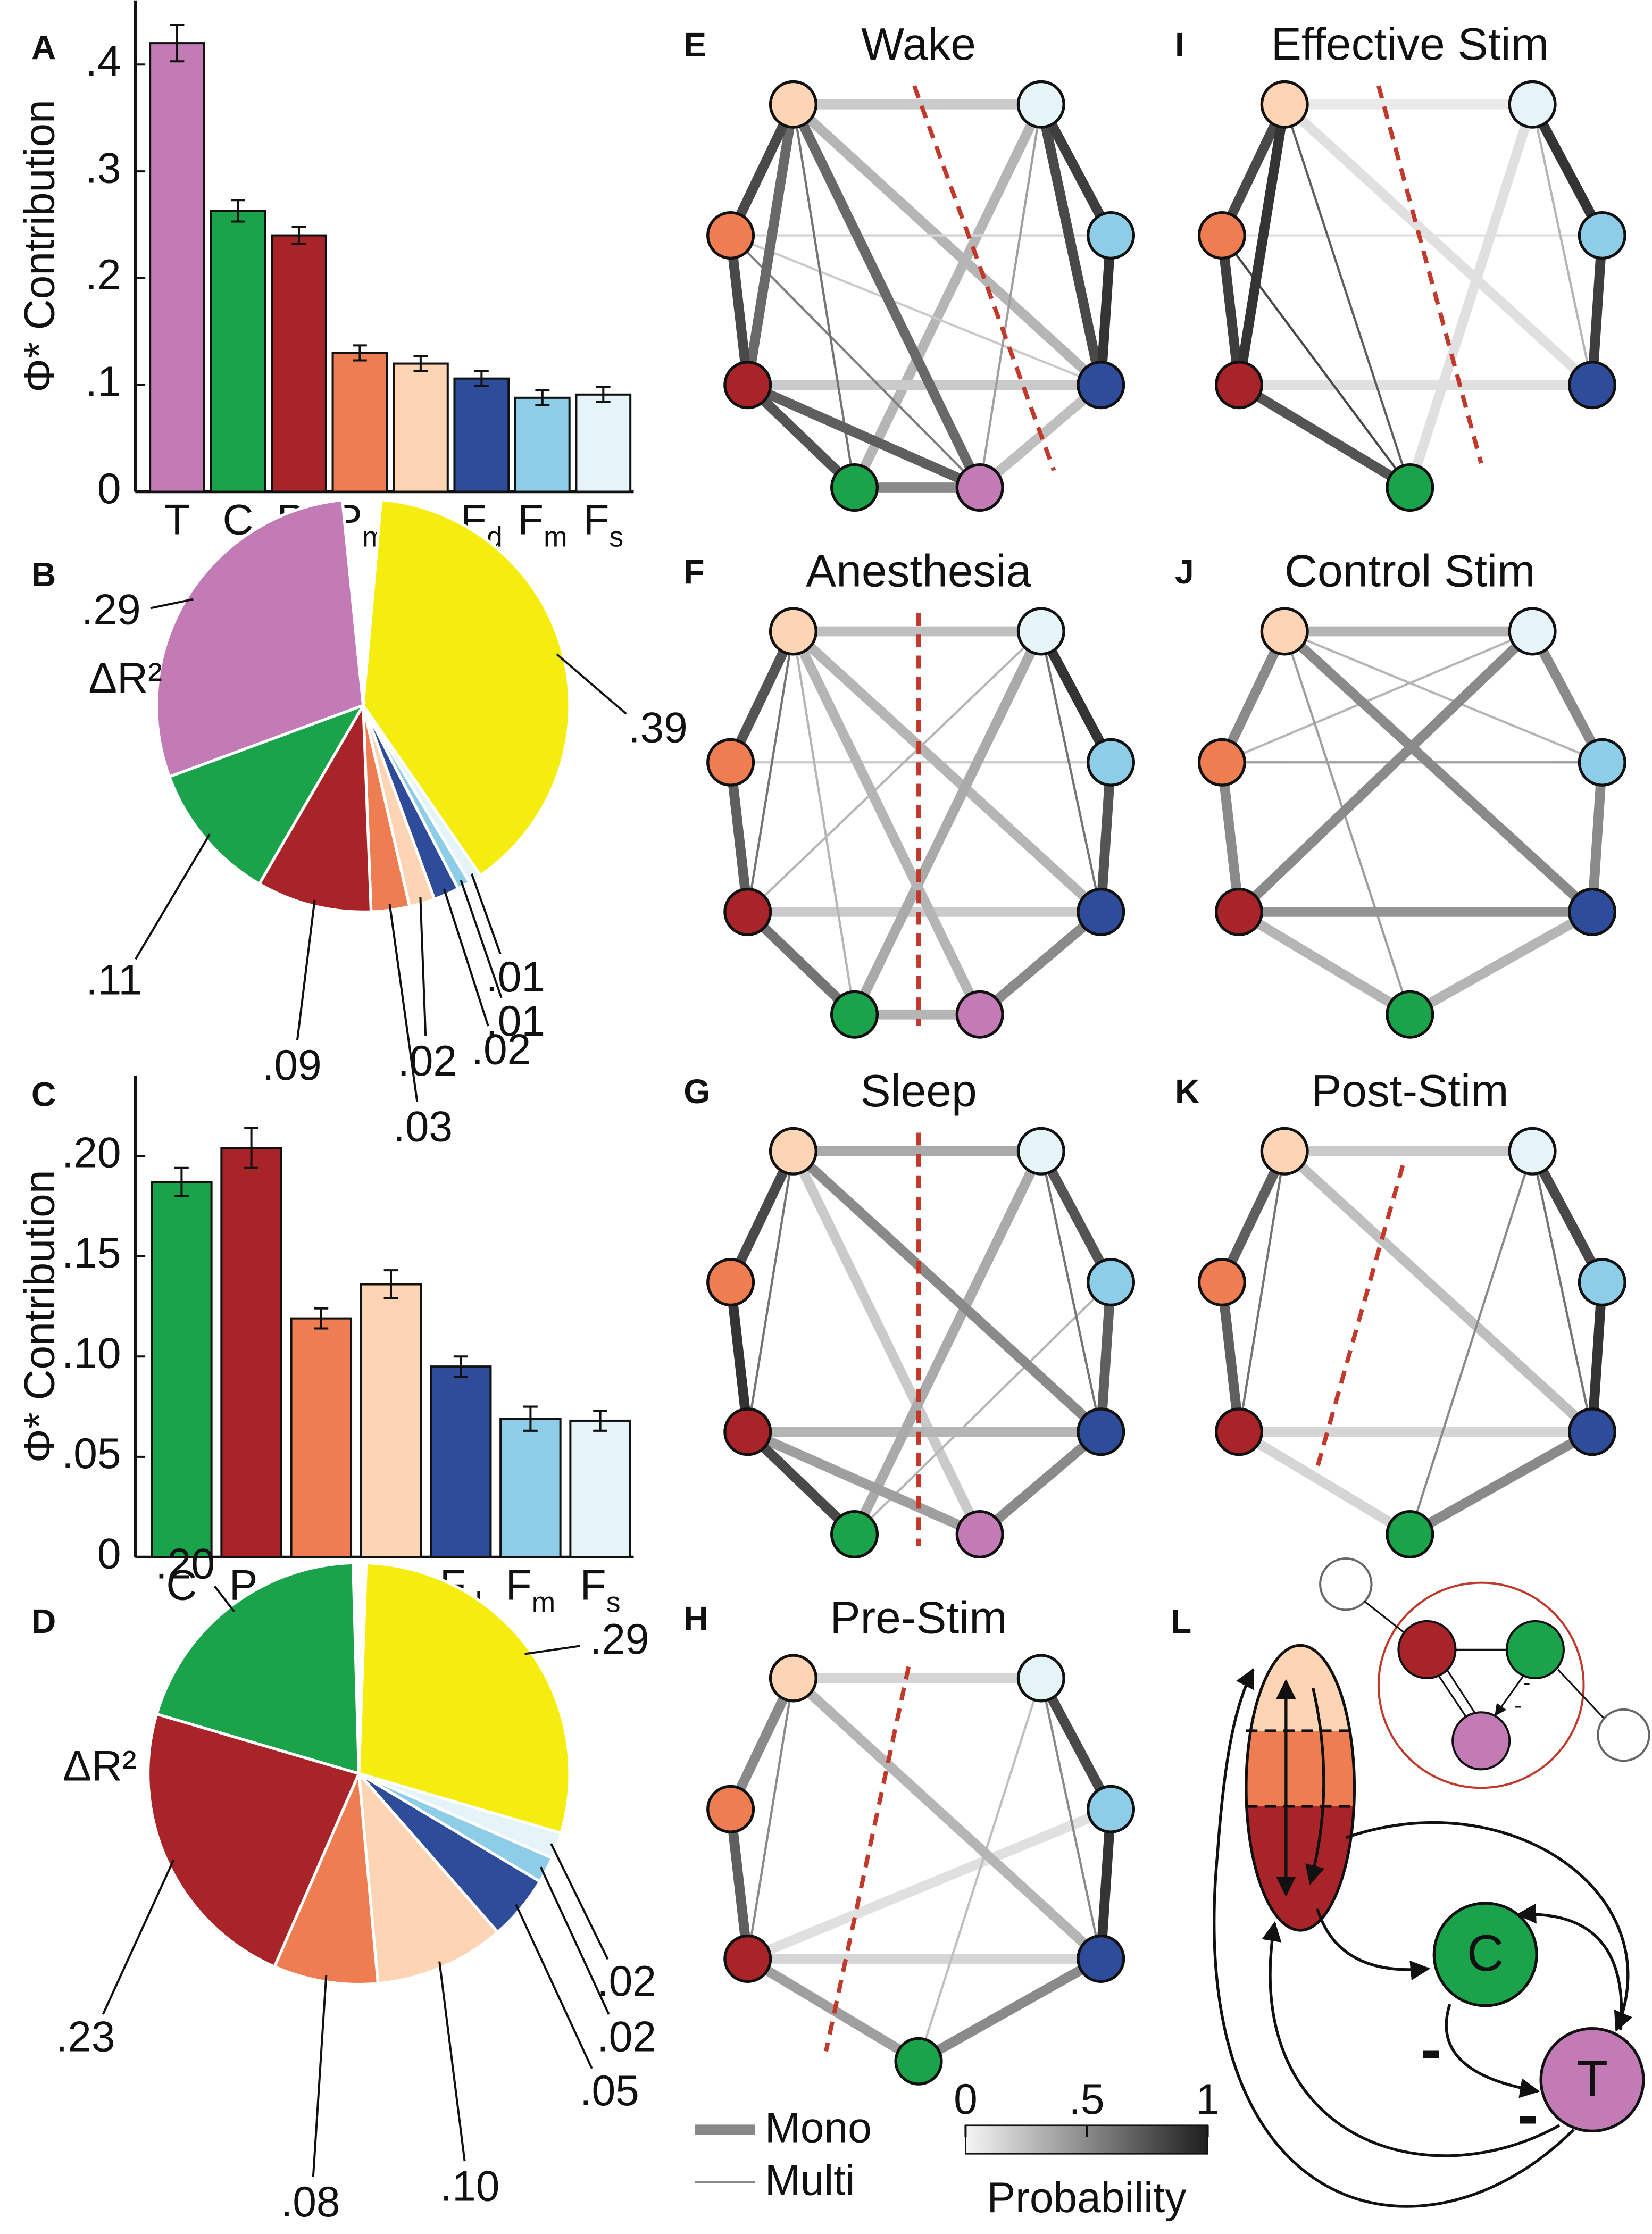 The width and height of the screenshot is (1652, 2234). I want to click on panel-letter: L, so click(1181, 1621).